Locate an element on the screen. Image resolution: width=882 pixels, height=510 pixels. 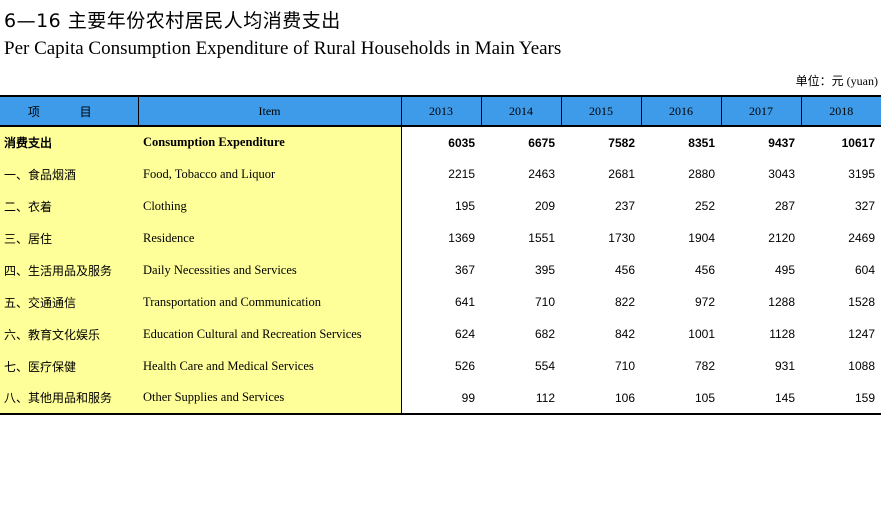
table-row: 二、衣着 Clothing 195 209 237 252 287 327 is located at coordinates (440, 206).